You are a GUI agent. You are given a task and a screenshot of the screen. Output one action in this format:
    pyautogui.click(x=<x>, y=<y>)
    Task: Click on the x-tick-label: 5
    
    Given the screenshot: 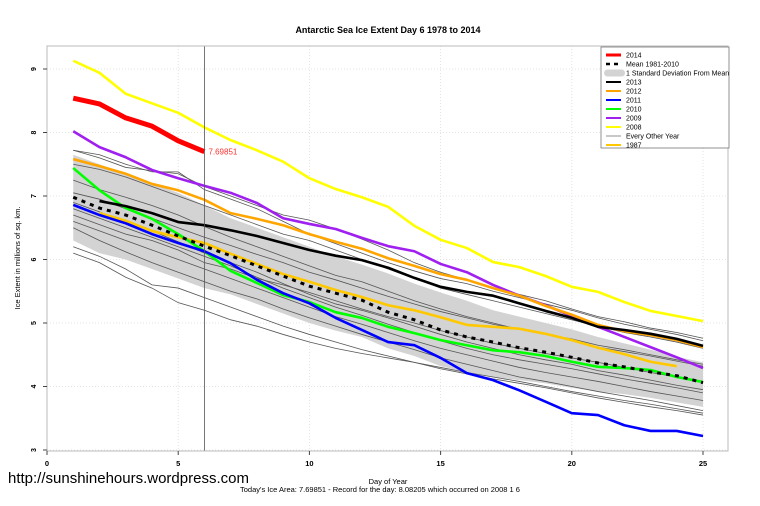 What is the action you would take?
    pyautogui.click(x=178, y=463)
    